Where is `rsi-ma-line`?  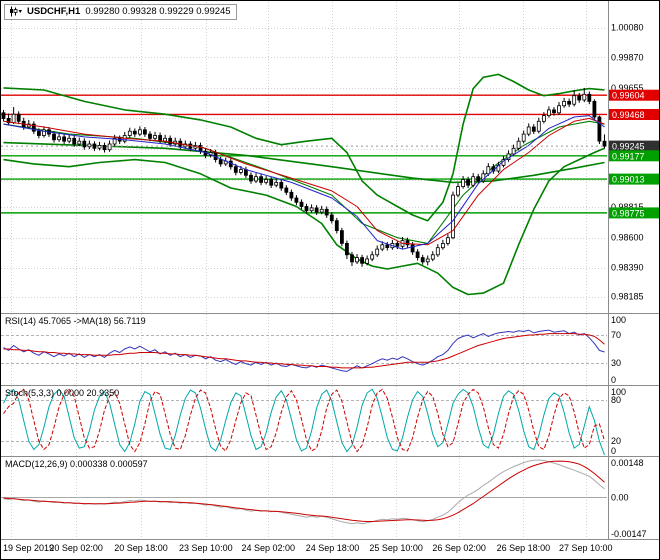 rsi-ma-line is located at coordinates (304, 351).